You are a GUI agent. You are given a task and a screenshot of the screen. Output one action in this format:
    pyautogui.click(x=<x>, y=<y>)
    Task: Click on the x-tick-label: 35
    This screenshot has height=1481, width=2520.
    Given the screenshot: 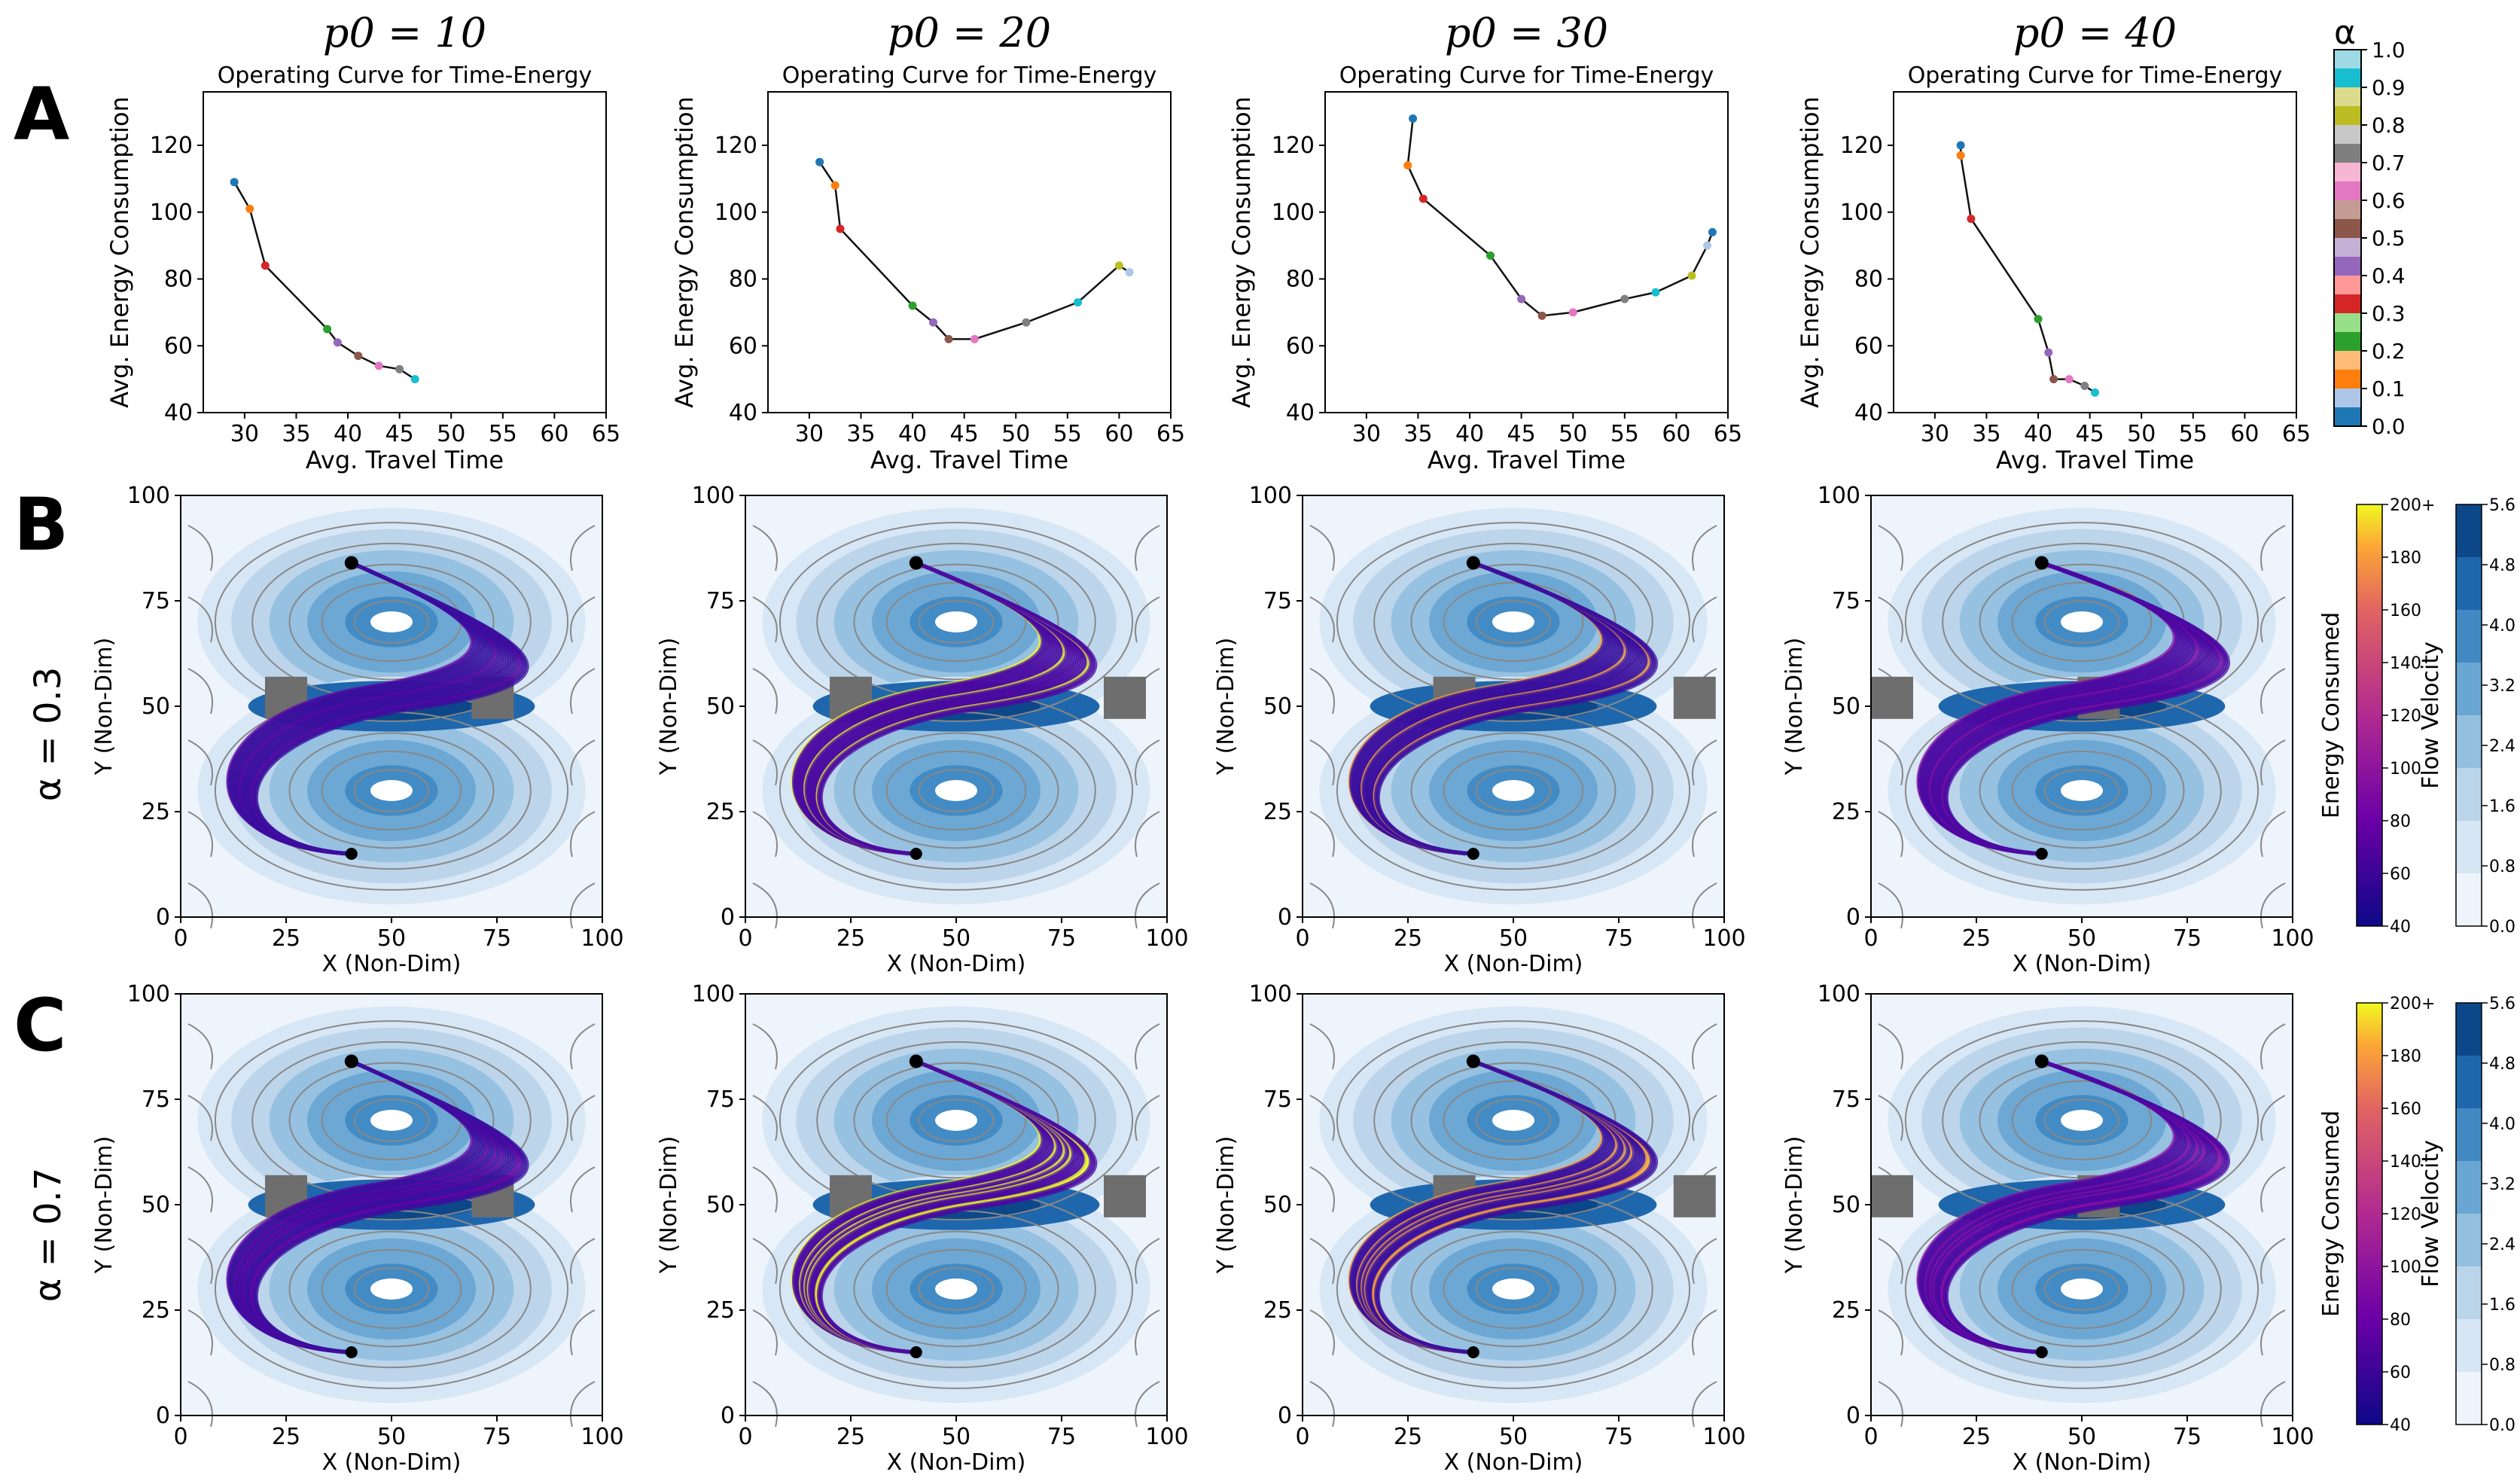 What is the action you would take?
    pyautogui.click(x=860, y=434)
    